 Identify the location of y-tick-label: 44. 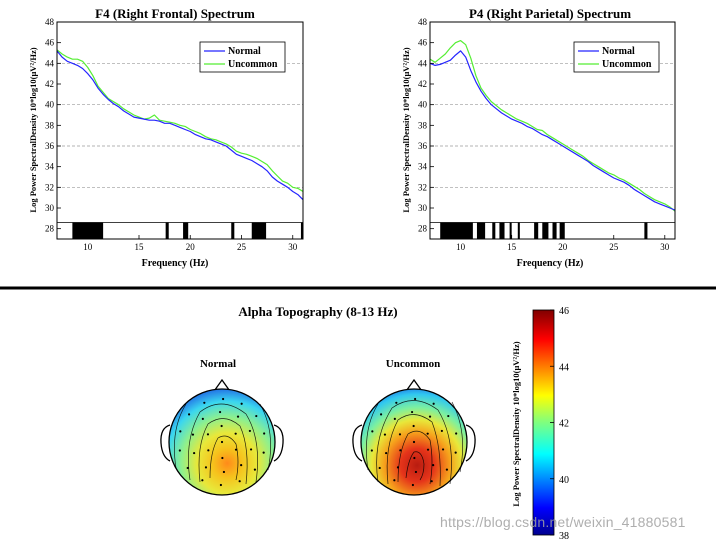
(423, 63).